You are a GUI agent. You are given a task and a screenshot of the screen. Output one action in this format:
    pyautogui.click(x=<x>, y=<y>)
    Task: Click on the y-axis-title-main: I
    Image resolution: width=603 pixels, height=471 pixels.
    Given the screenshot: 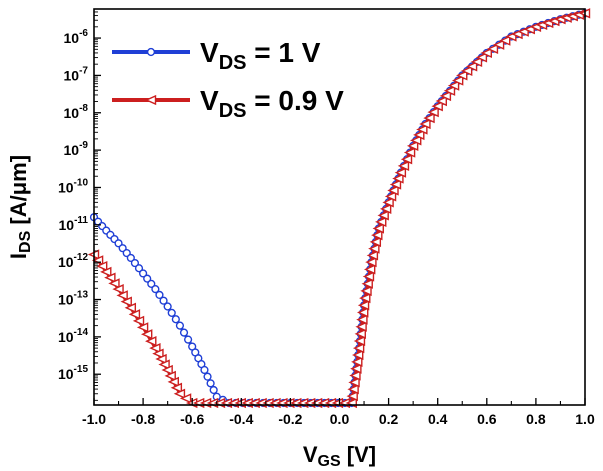 What is the action you would take?
    pyautogui.click(x=18, y=256)
    